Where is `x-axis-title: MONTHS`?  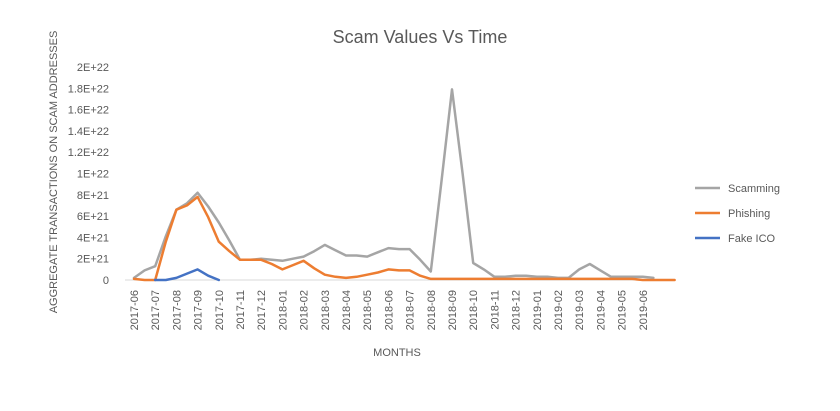 x-axis-title: MONTHS is located at coordinates (397, 353).